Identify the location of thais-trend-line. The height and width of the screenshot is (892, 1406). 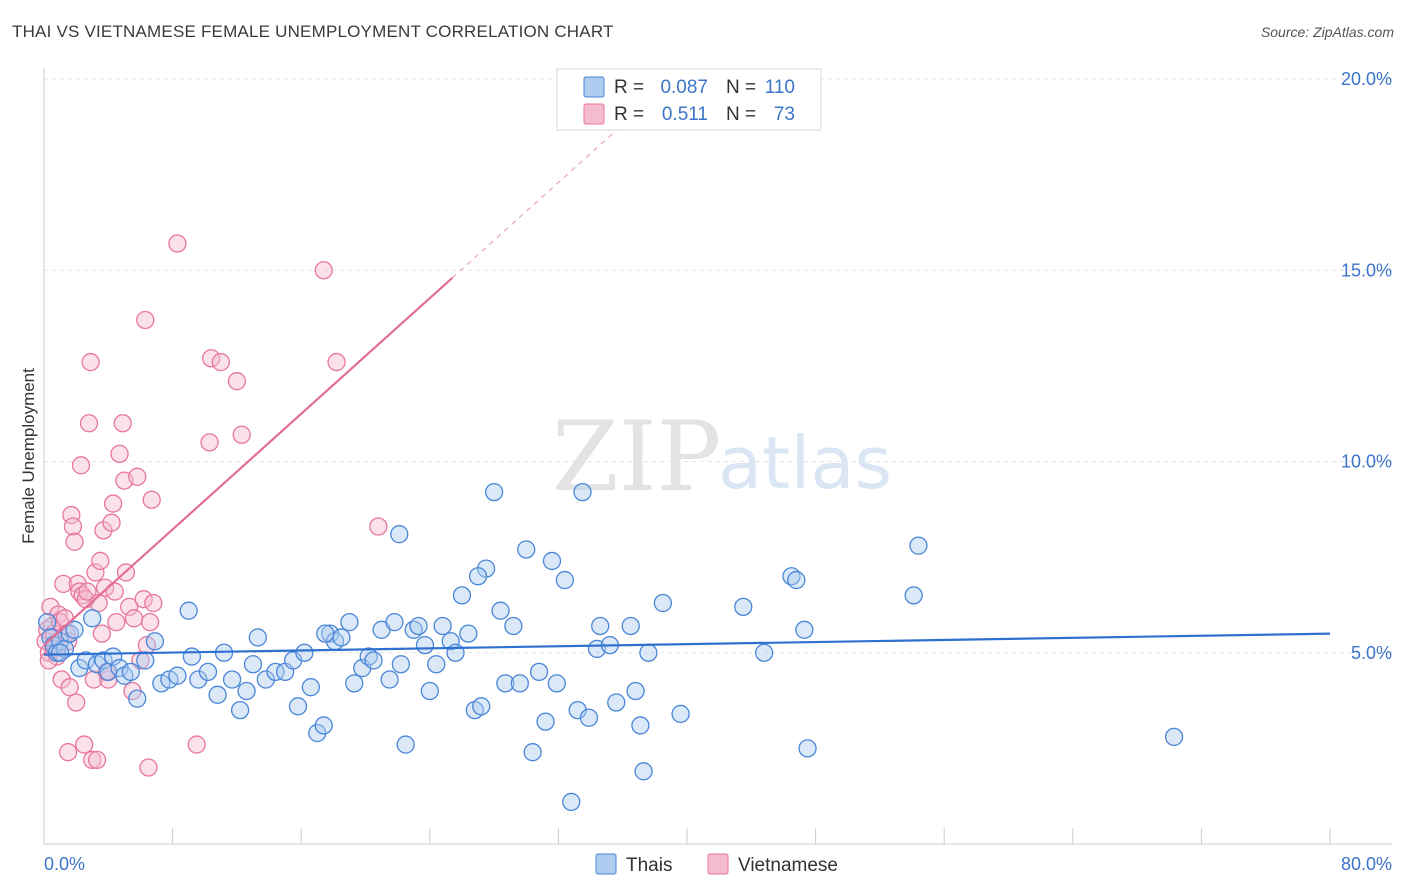
(687, 644).